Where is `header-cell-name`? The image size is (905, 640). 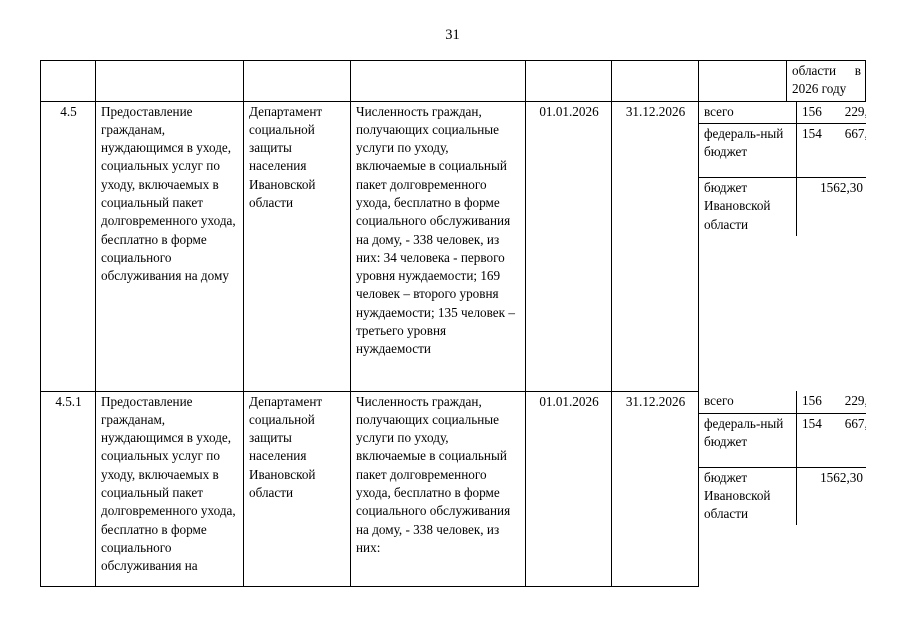
header-cell-name is located at coordinates (169, 81).